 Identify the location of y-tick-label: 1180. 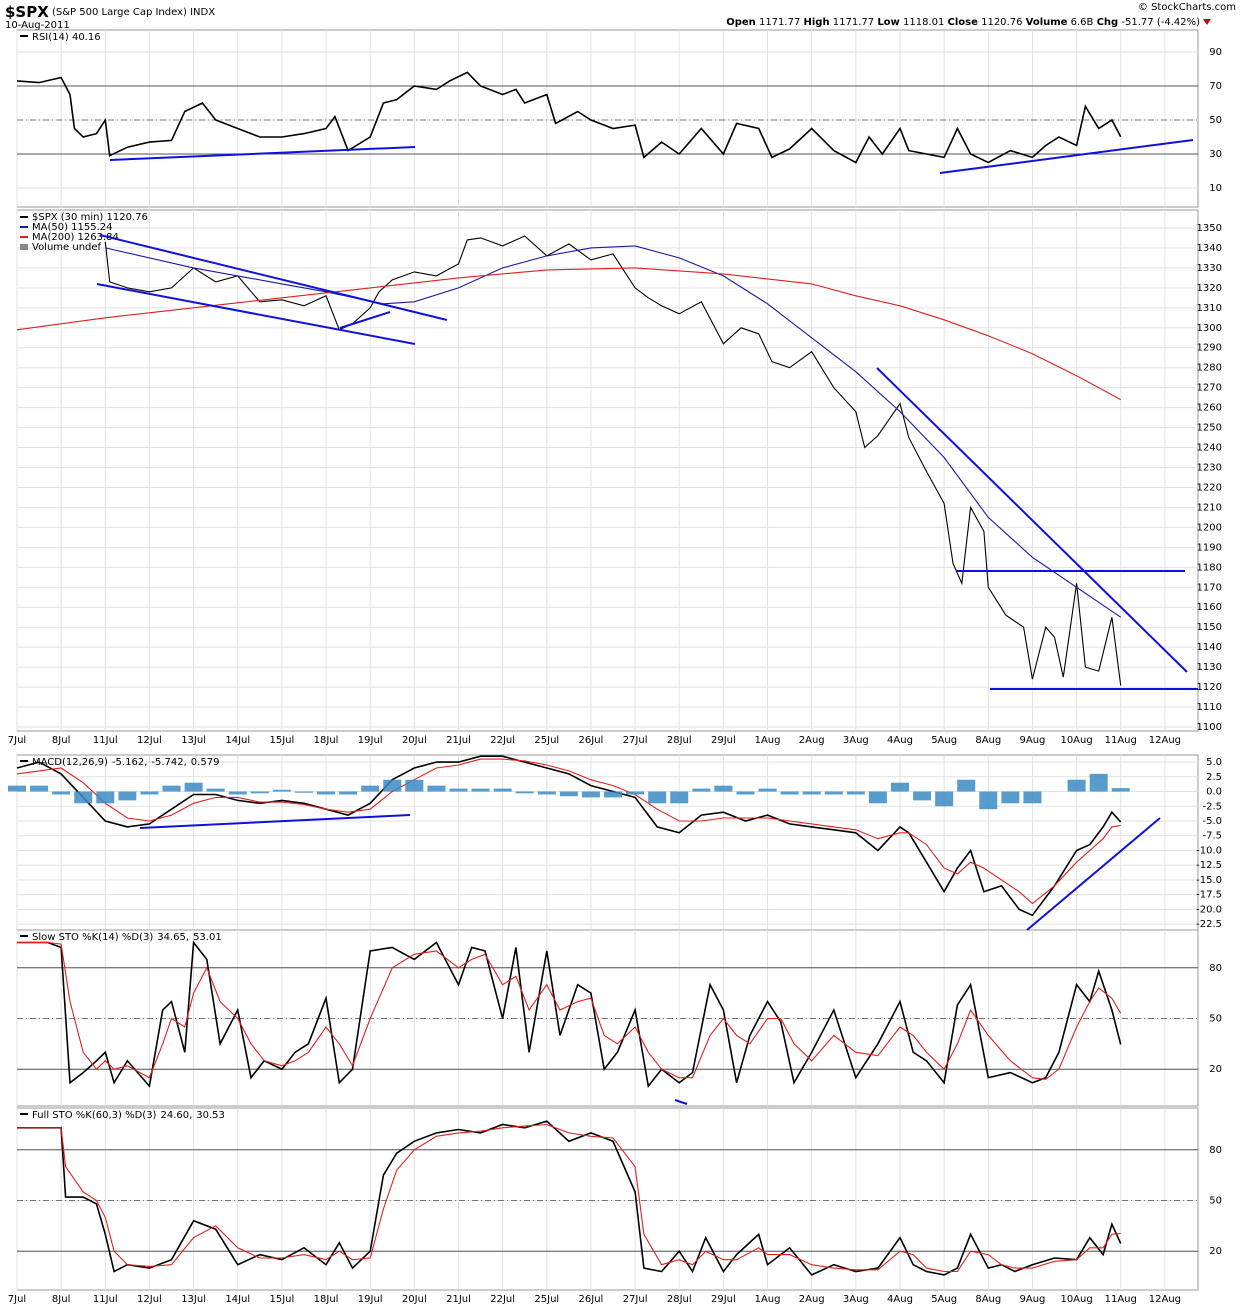
(1209, 567).